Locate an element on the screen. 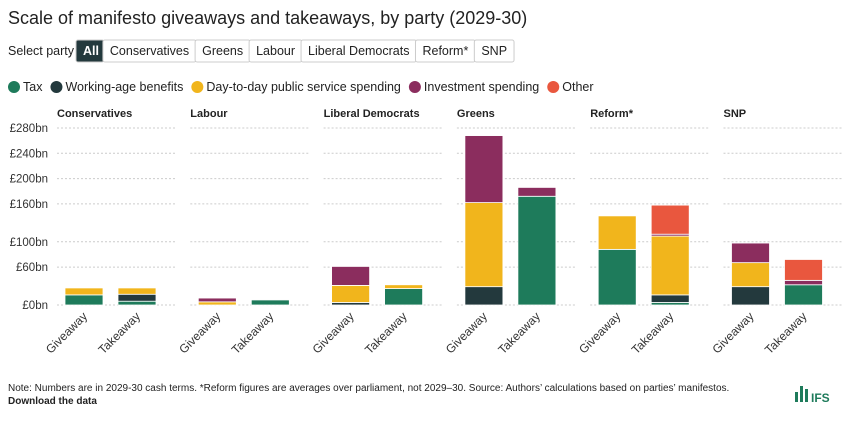 This screenshot has width=848, height=429. logo-text: IFS is located at coordinates (820, 398).